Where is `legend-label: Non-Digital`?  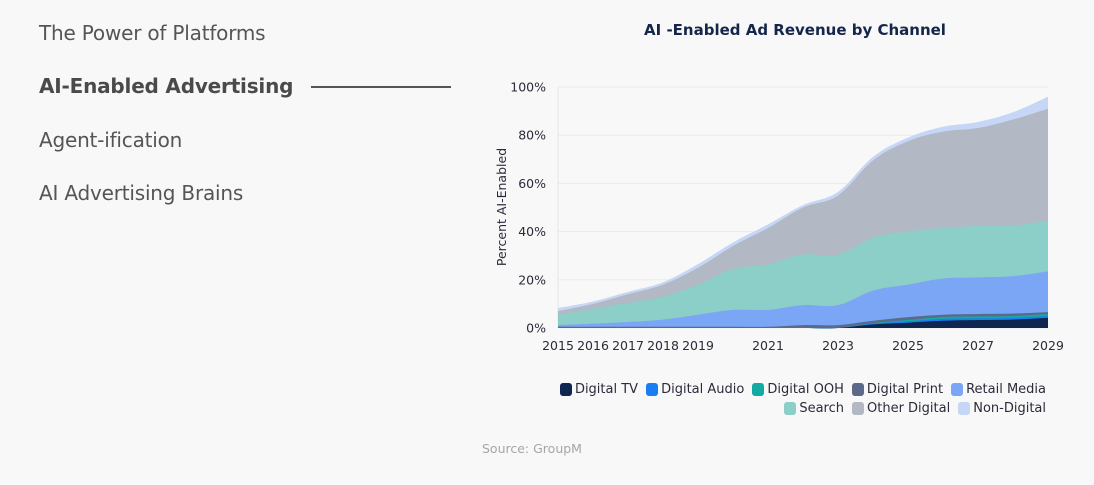 legend-label: Non-Digital is located at coordinates (1009, 408).